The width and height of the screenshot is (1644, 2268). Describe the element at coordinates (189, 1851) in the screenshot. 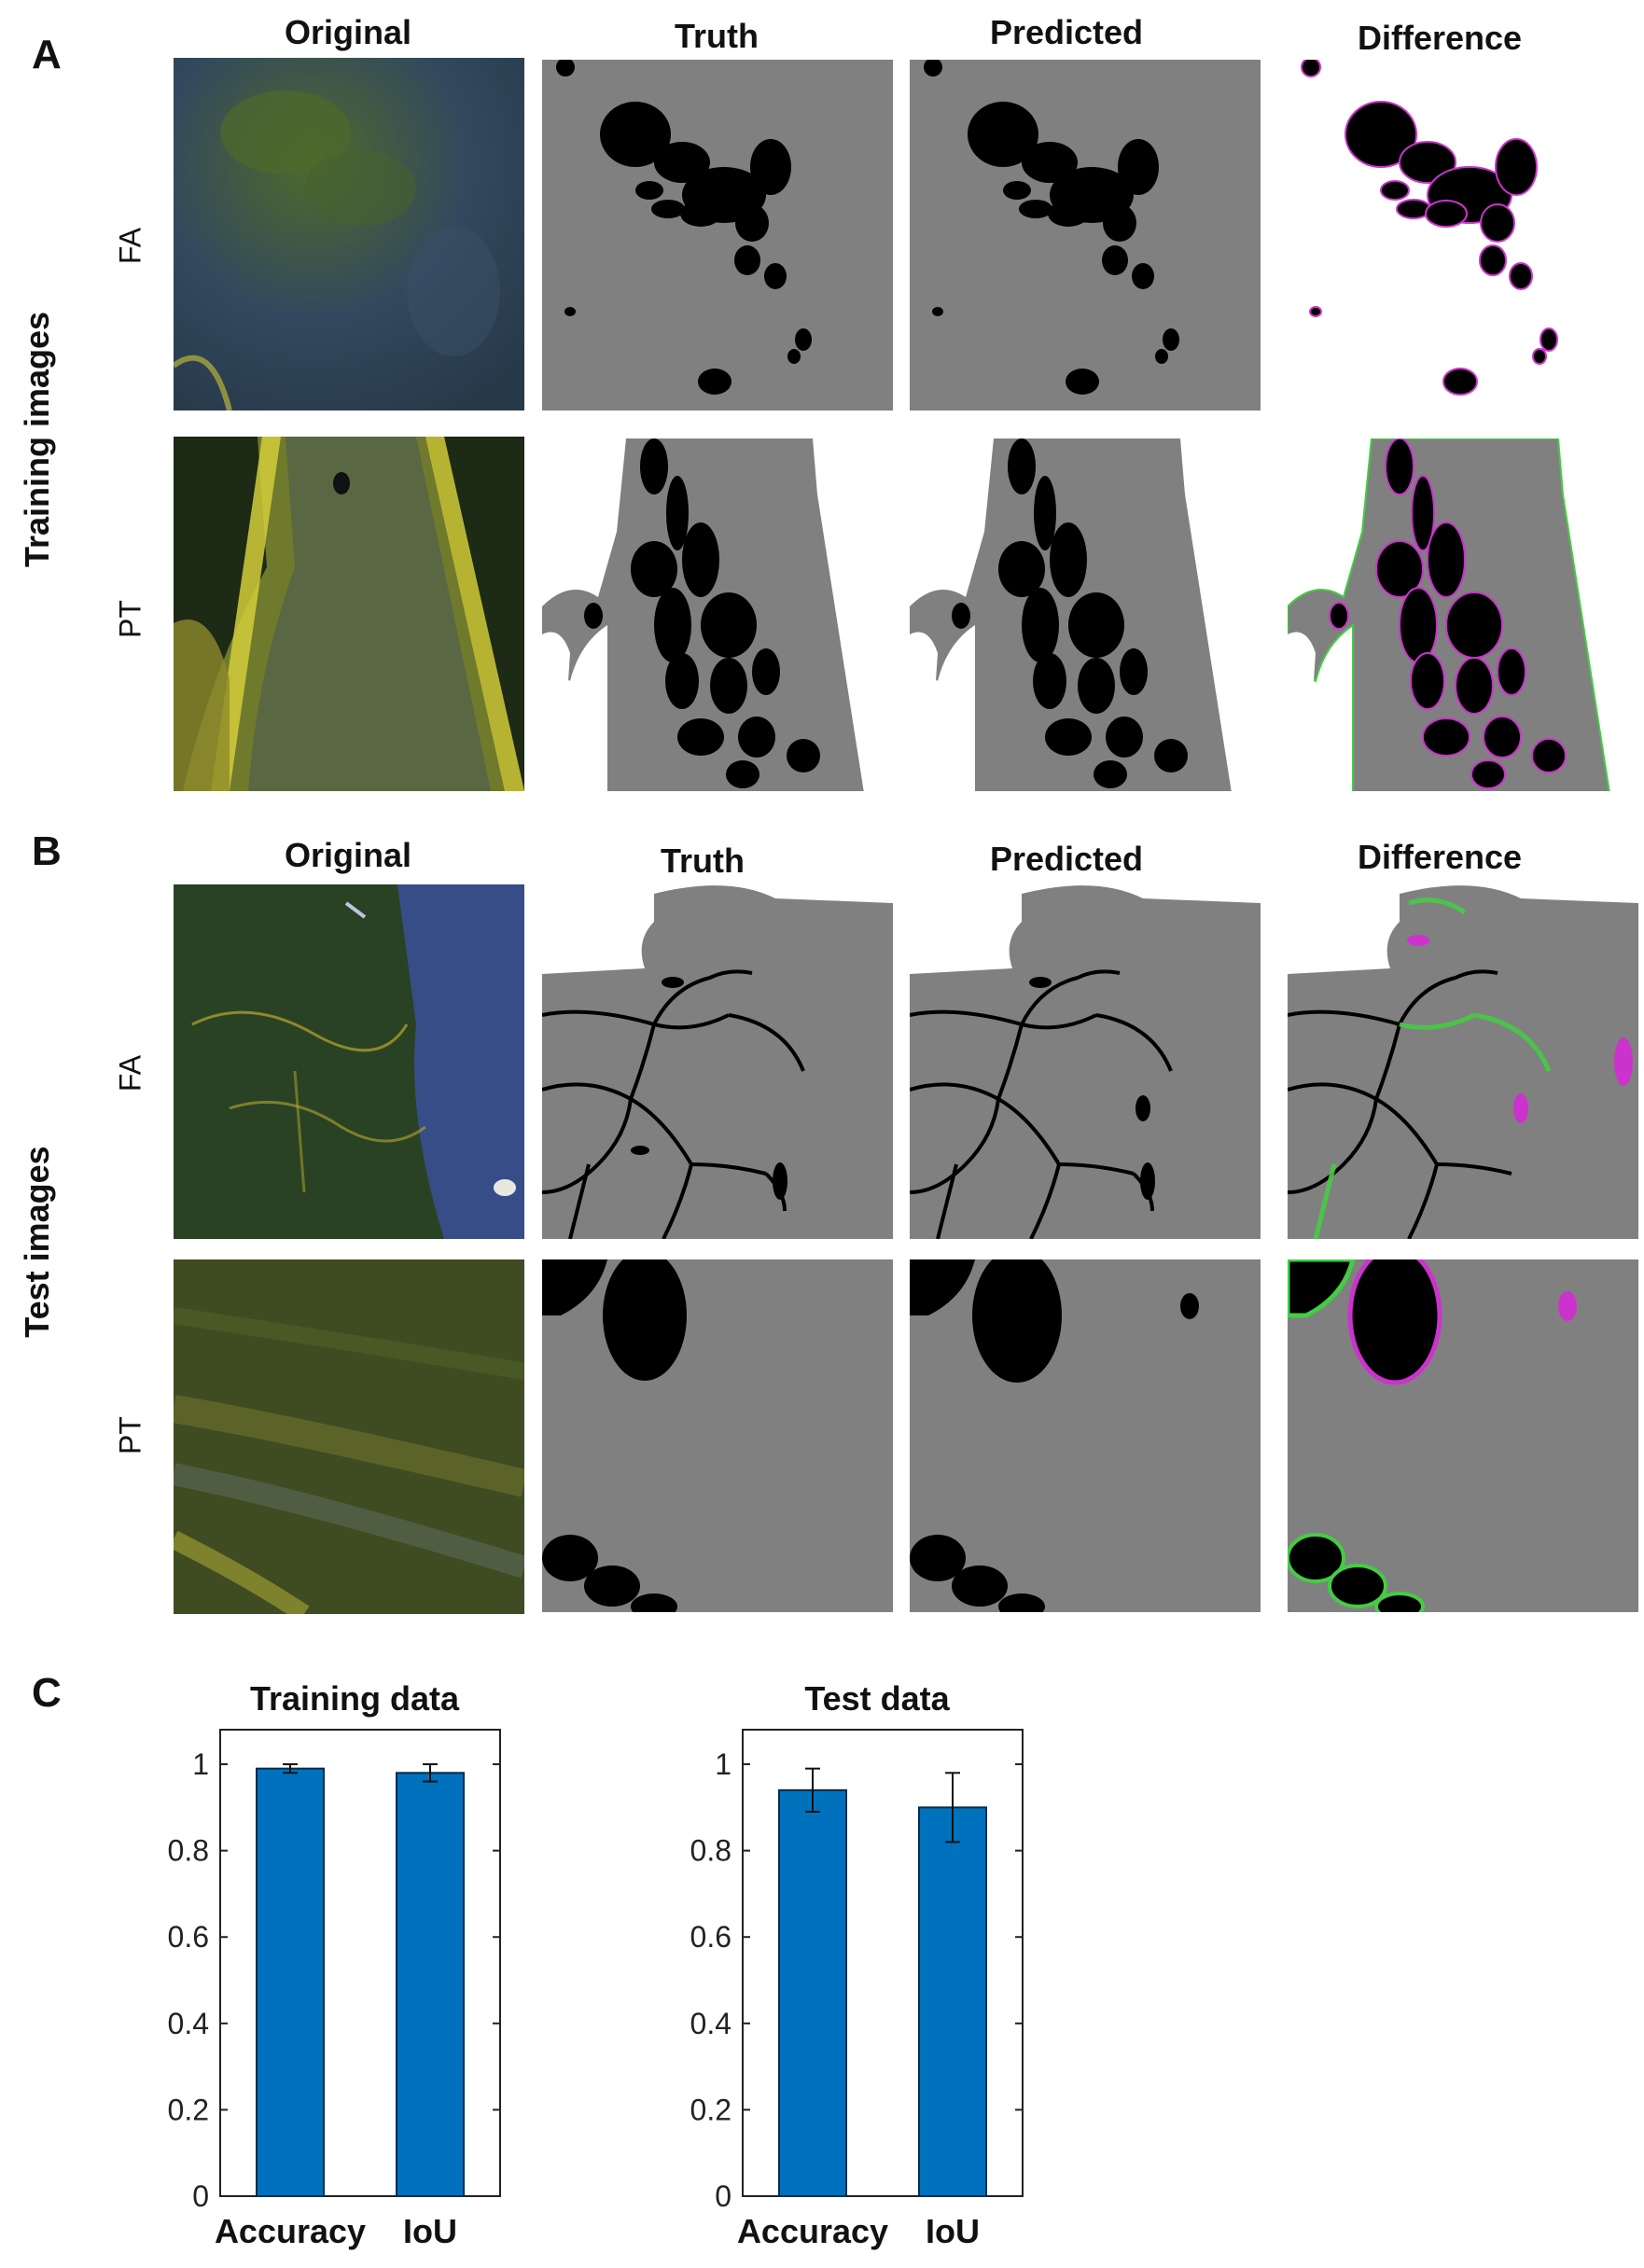

I see `y-tick-label-training-4: 0.8` at that location.